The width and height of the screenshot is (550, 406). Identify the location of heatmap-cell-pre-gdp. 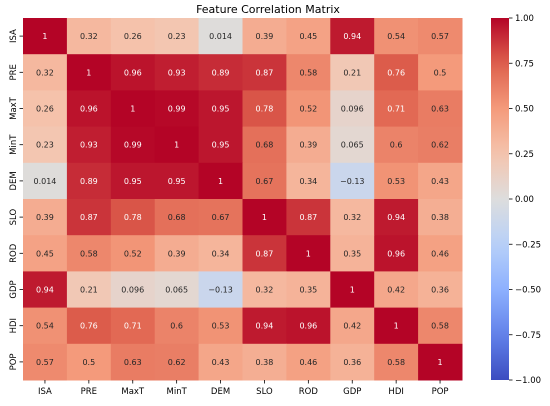
(352, 72).